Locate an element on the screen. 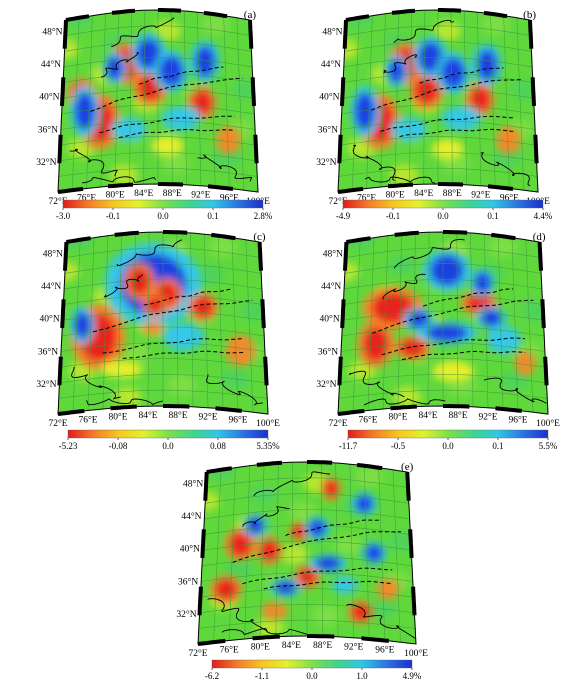 Image resolution: width=571 pixels, height=700 pixels. map-frame is located at coordinates (307, 553).